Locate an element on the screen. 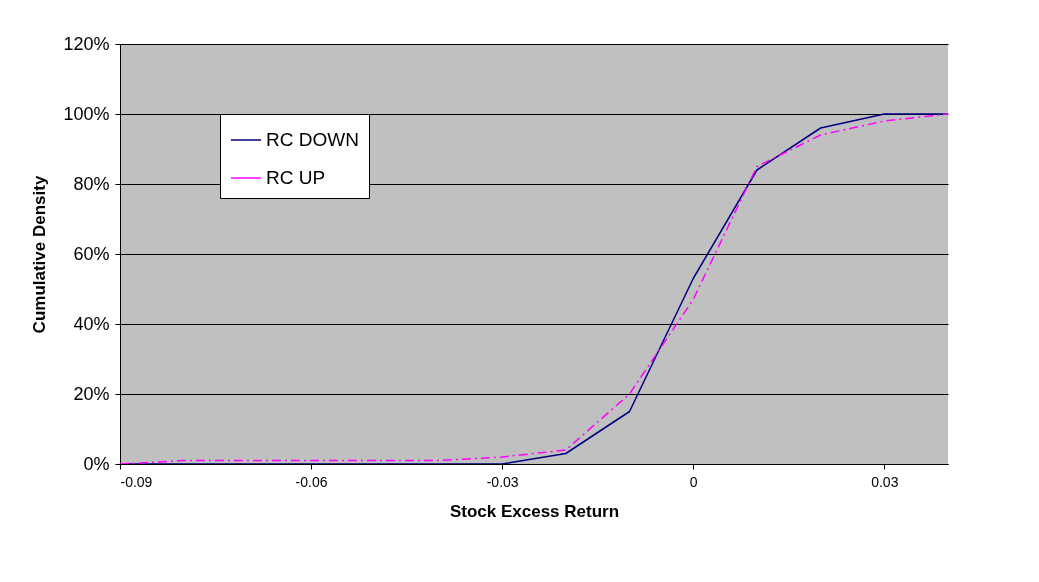 The image size is (1039, 582). y-tick-label: 80% is located at coordinates (91, 183).